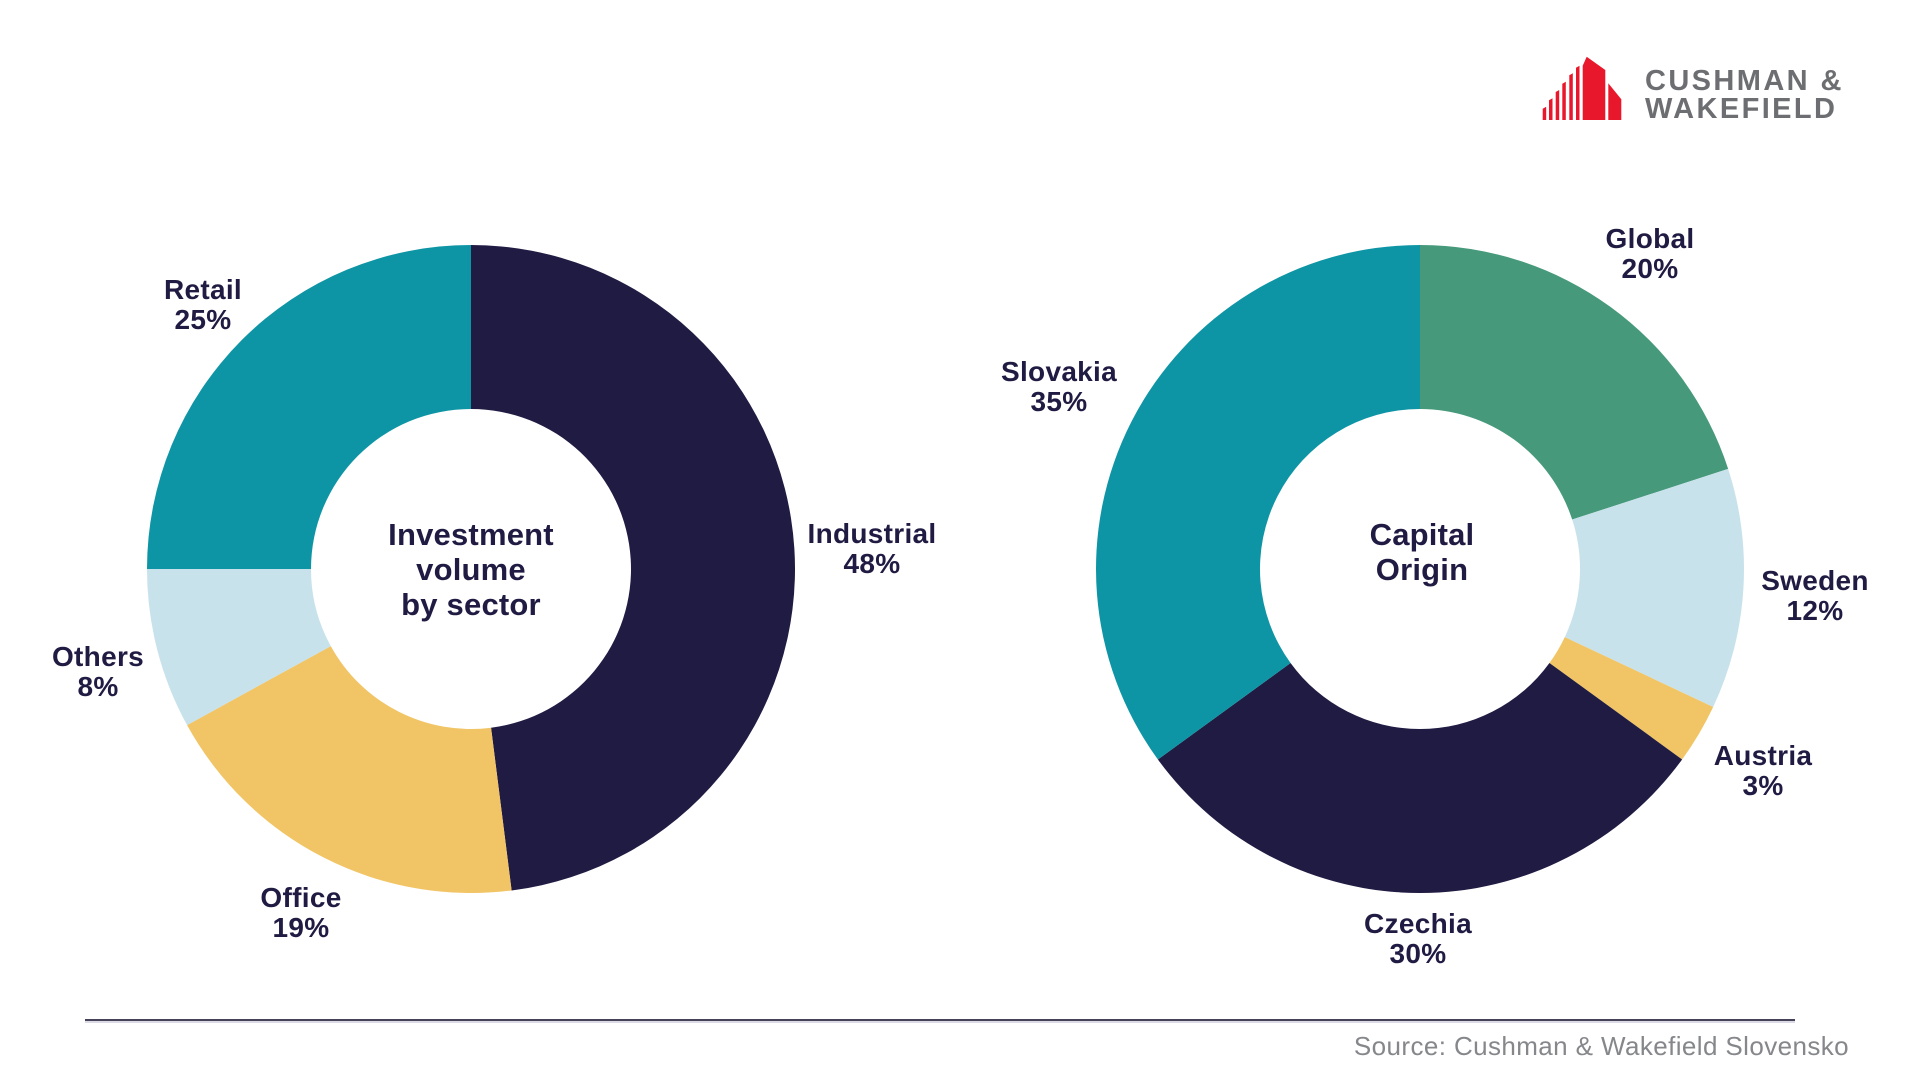 This screenshot has width=1920, height=1080. I want to click on slice-label-slovakia: Slovakia 35%, so click(1059, 387).